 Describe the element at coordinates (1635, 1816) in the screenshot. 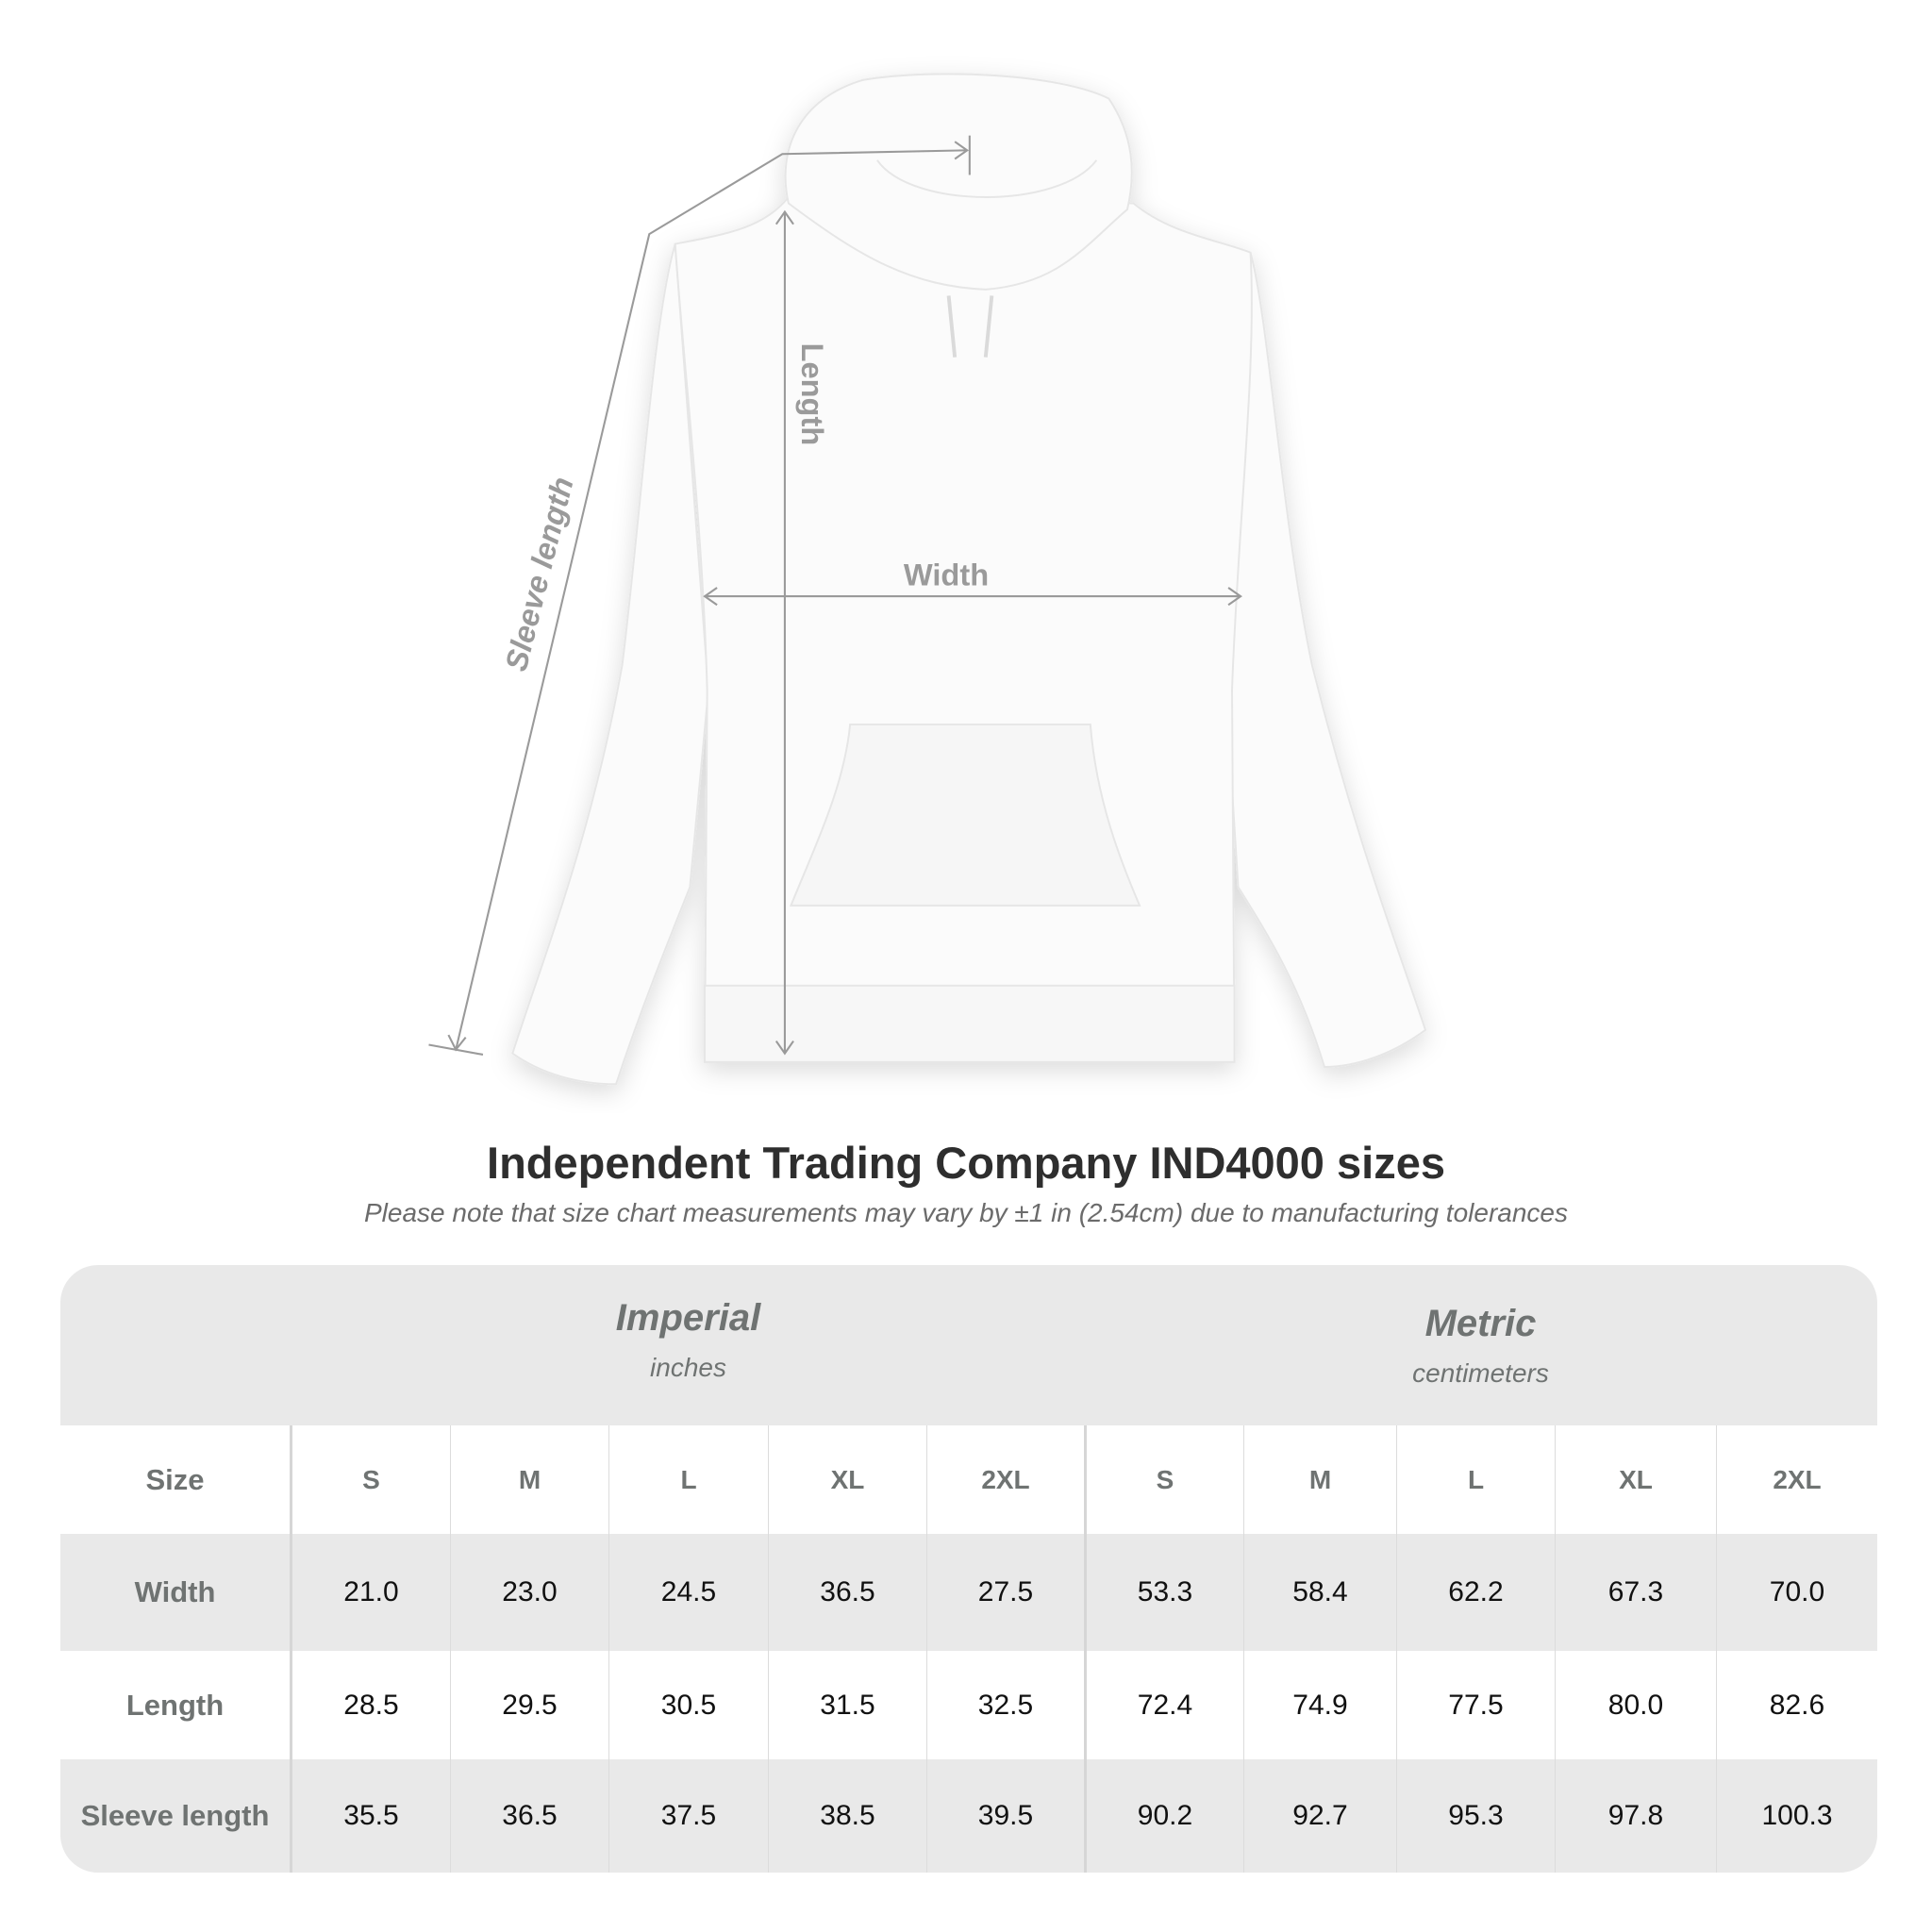

I see `measurement-cell: 97.8` at that location.